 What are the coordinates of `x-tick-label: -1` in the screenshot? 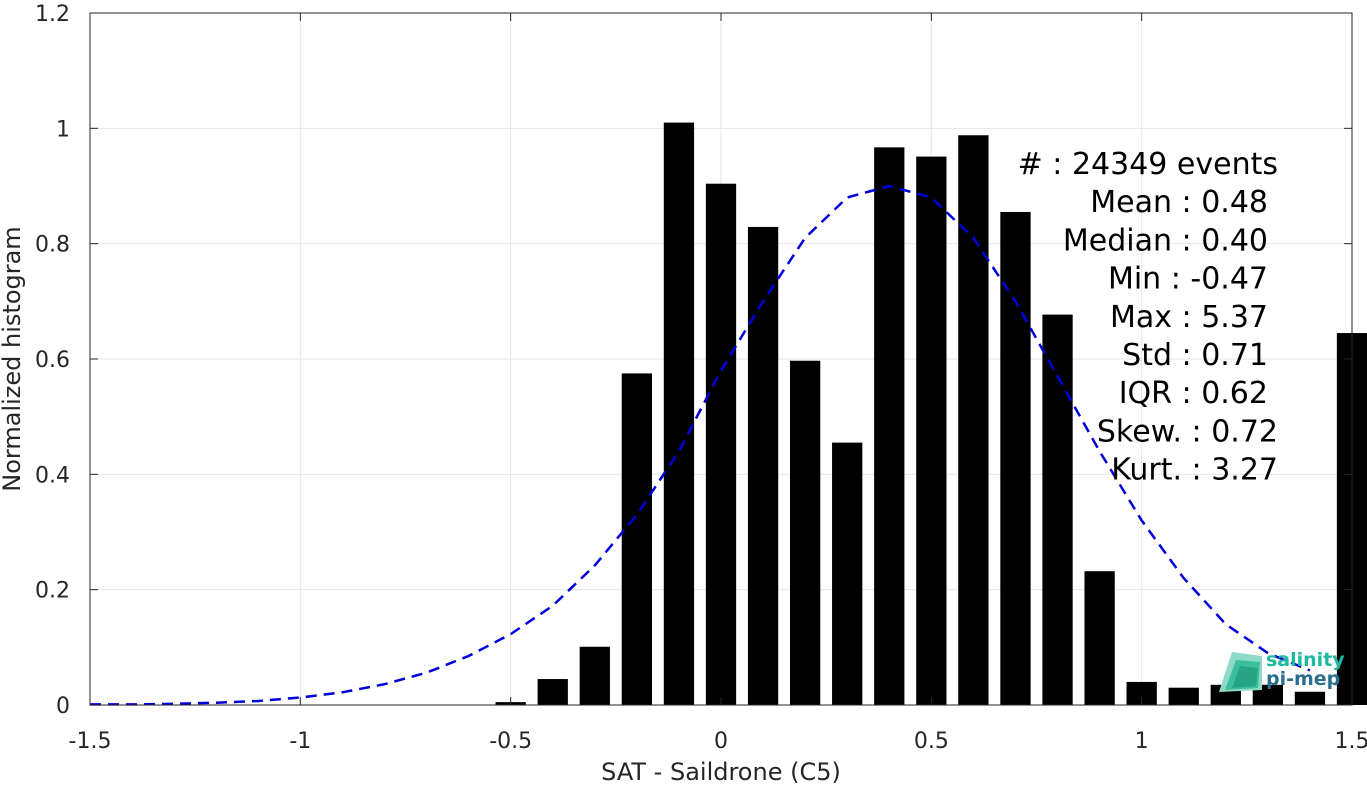 It's located at (300, 741).